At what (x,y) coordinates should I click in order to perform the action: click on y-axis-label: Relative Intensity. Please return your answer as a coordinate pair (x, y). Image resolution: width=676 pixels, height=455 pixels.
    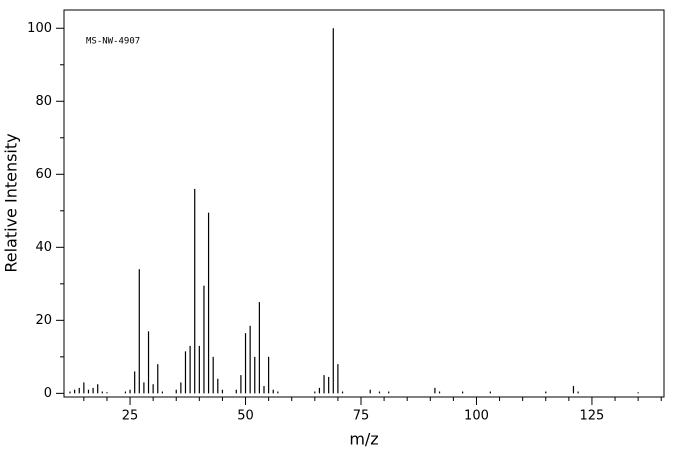
    Looking at the image, I should click on (11, 202).